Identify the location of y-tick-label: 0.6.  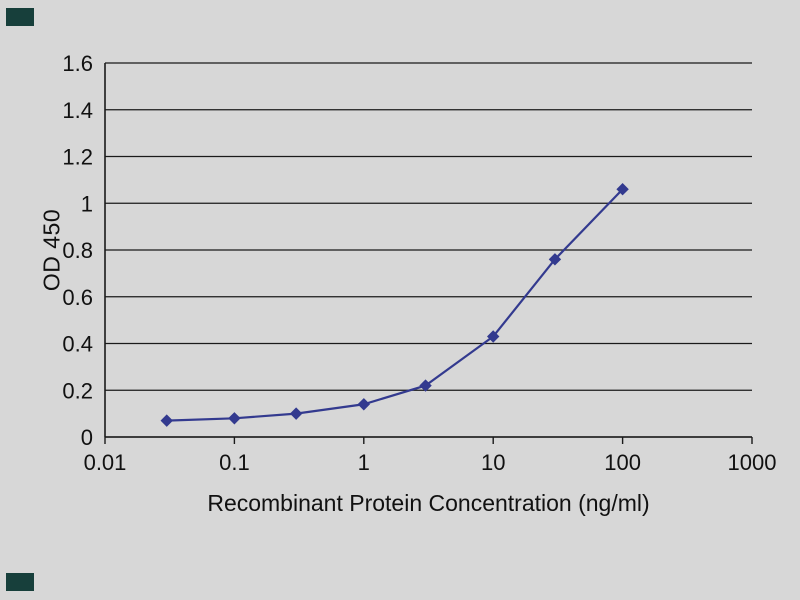
(77, 297).